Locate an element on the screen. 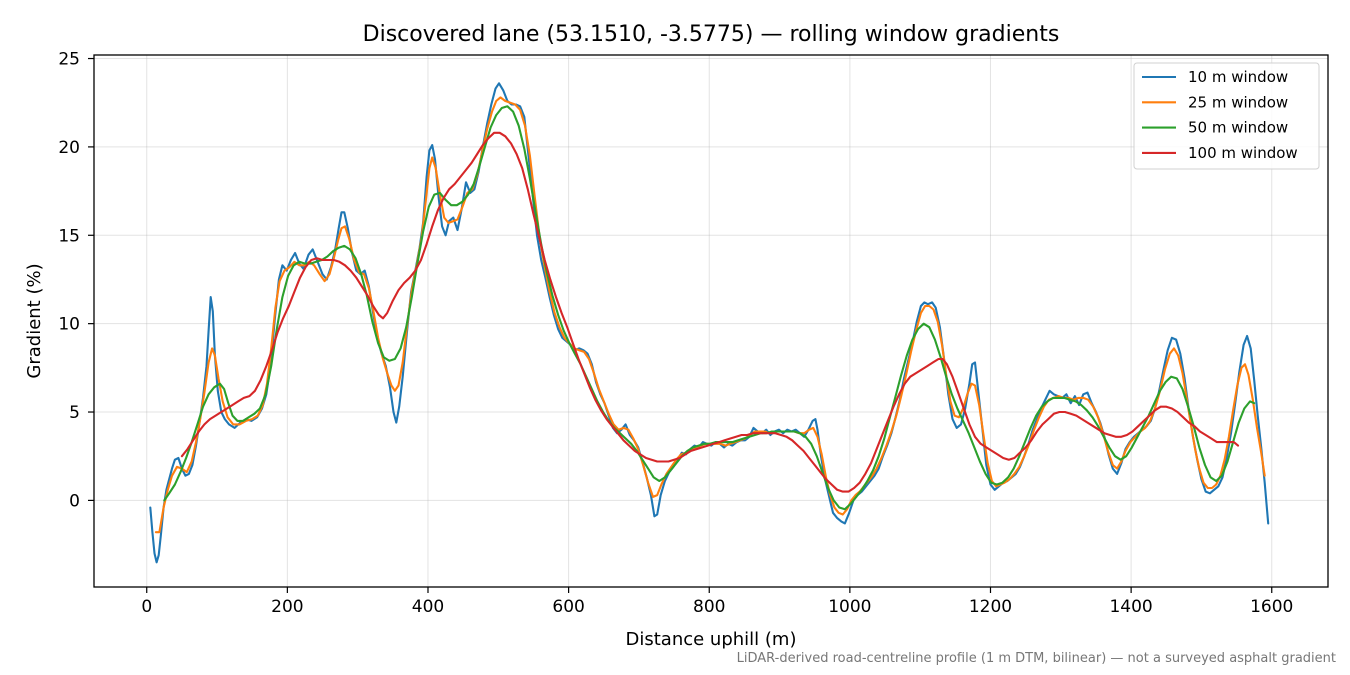 The width and height of the screenshot is (1350, 675). legend-label: 100 m window is located at coordinates (1243, 153).